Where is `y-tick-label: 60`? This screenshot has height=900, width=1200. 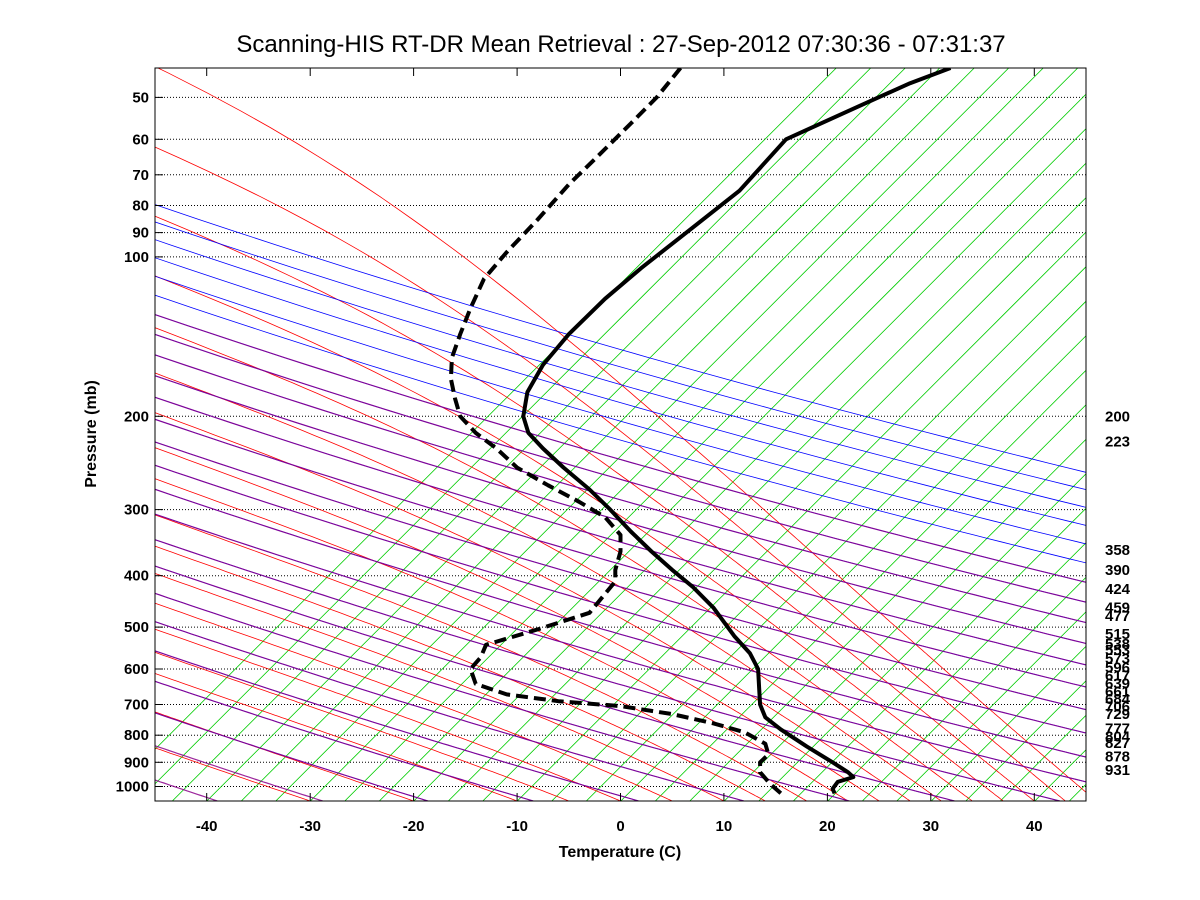 y-tick-label: 60 is located at coordinates (140, 139).